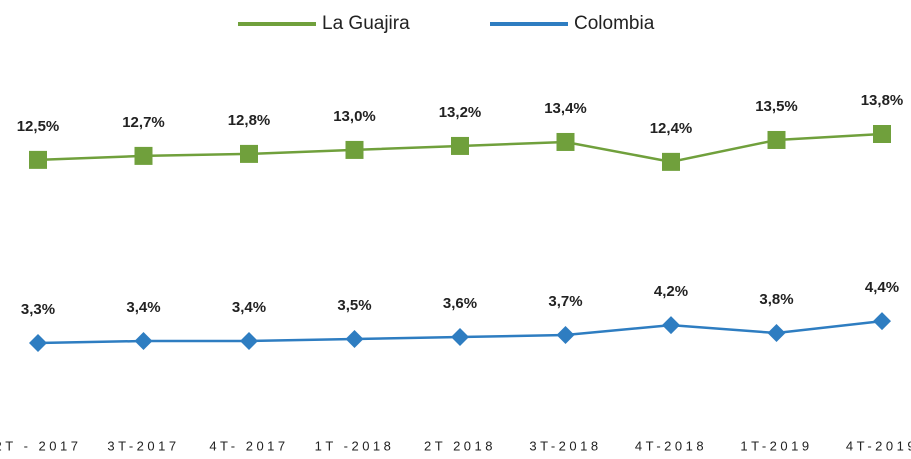  Describe the element at coordinates (882, 287) in the screenshot. I see `data-label: 4,4%` at that location.